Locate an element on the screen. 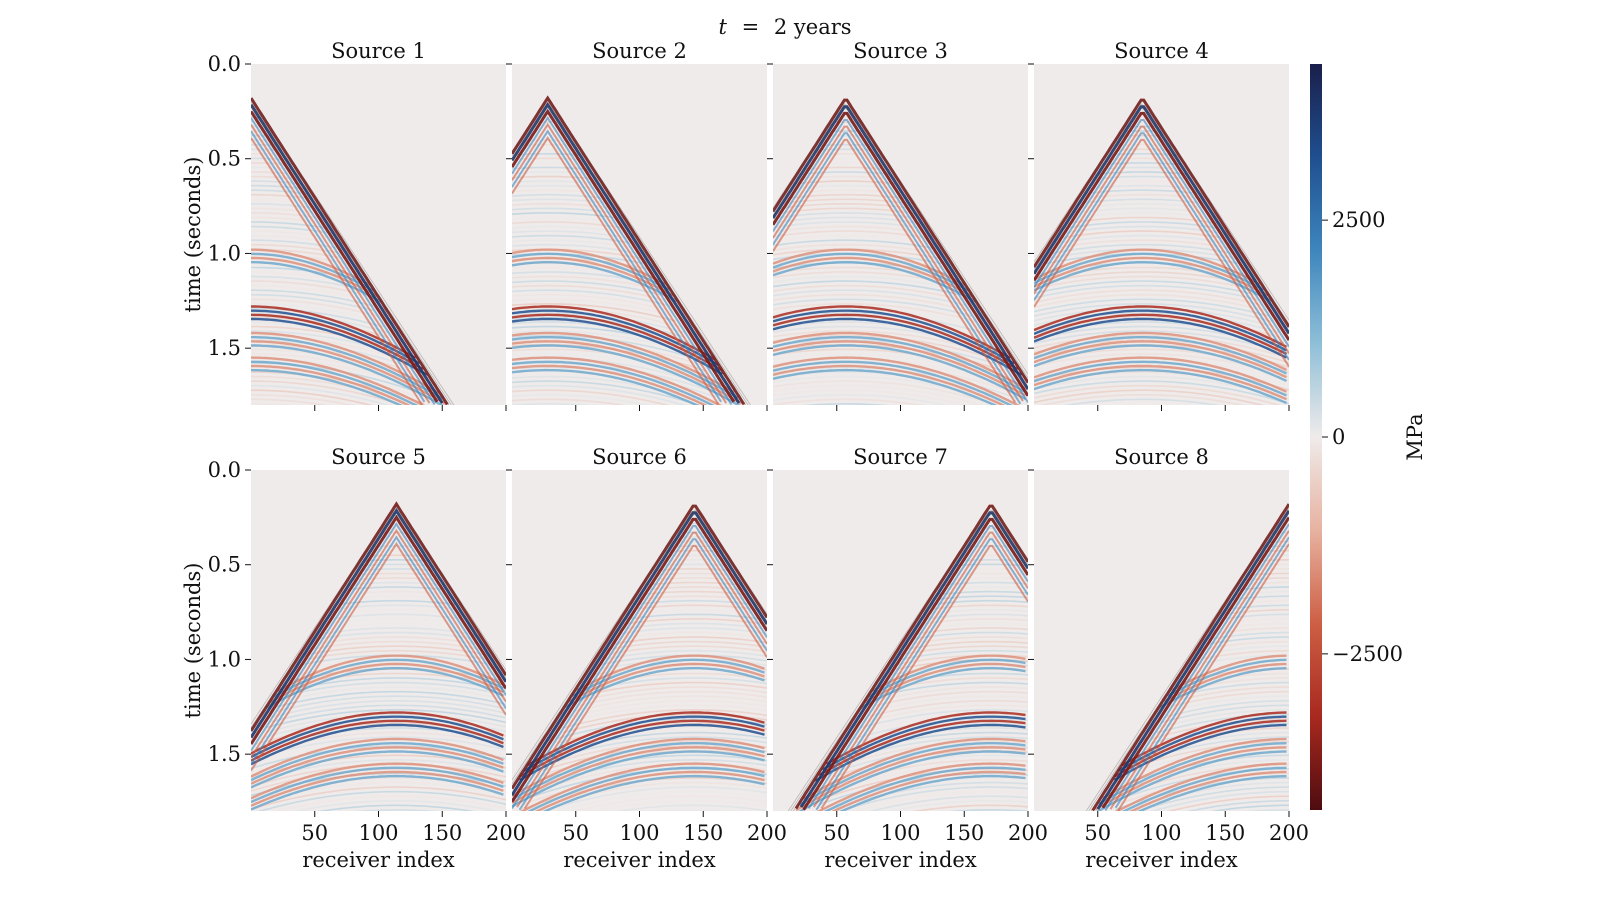  colorbar-ticks: 2500 0 −2500 is located at coordinates (1362, 437).